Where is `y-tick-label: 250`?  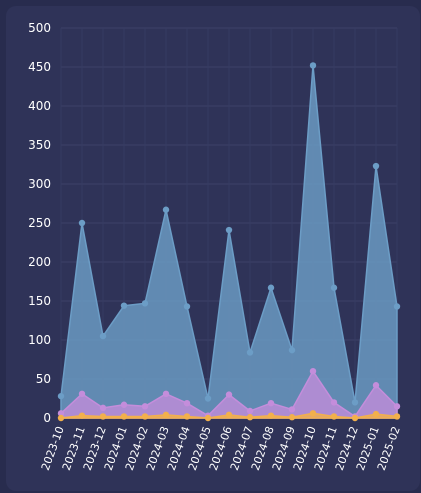 y-tick-label: 250 is located at coordinates (39, 223).